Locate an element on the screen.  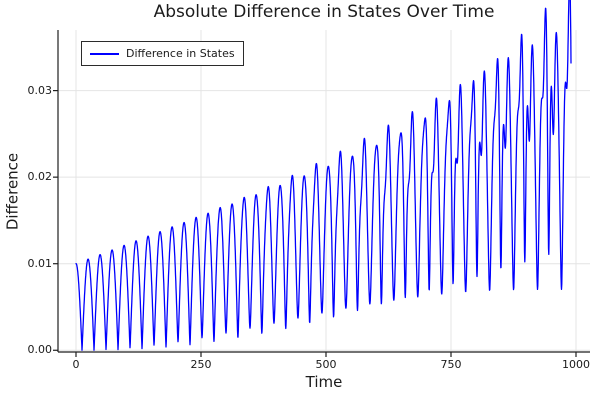
y-tick-label: 0.02 is located at coordinates (40, 177).